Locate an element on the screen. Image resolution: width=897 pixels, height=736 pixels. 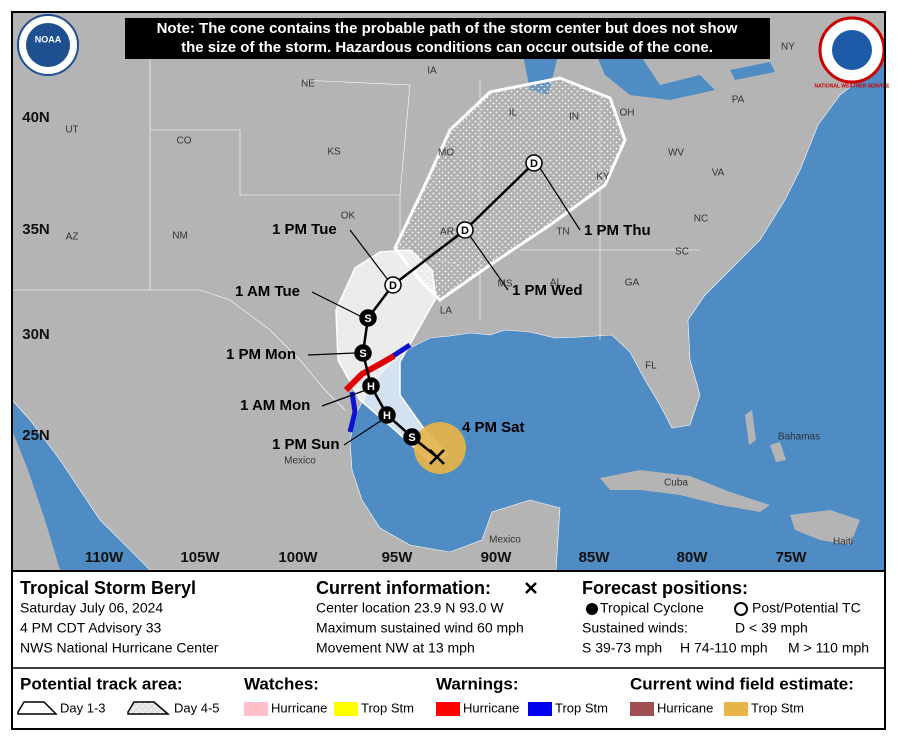
legend-item: Day 1-3 is located at coordinates (83, 707).